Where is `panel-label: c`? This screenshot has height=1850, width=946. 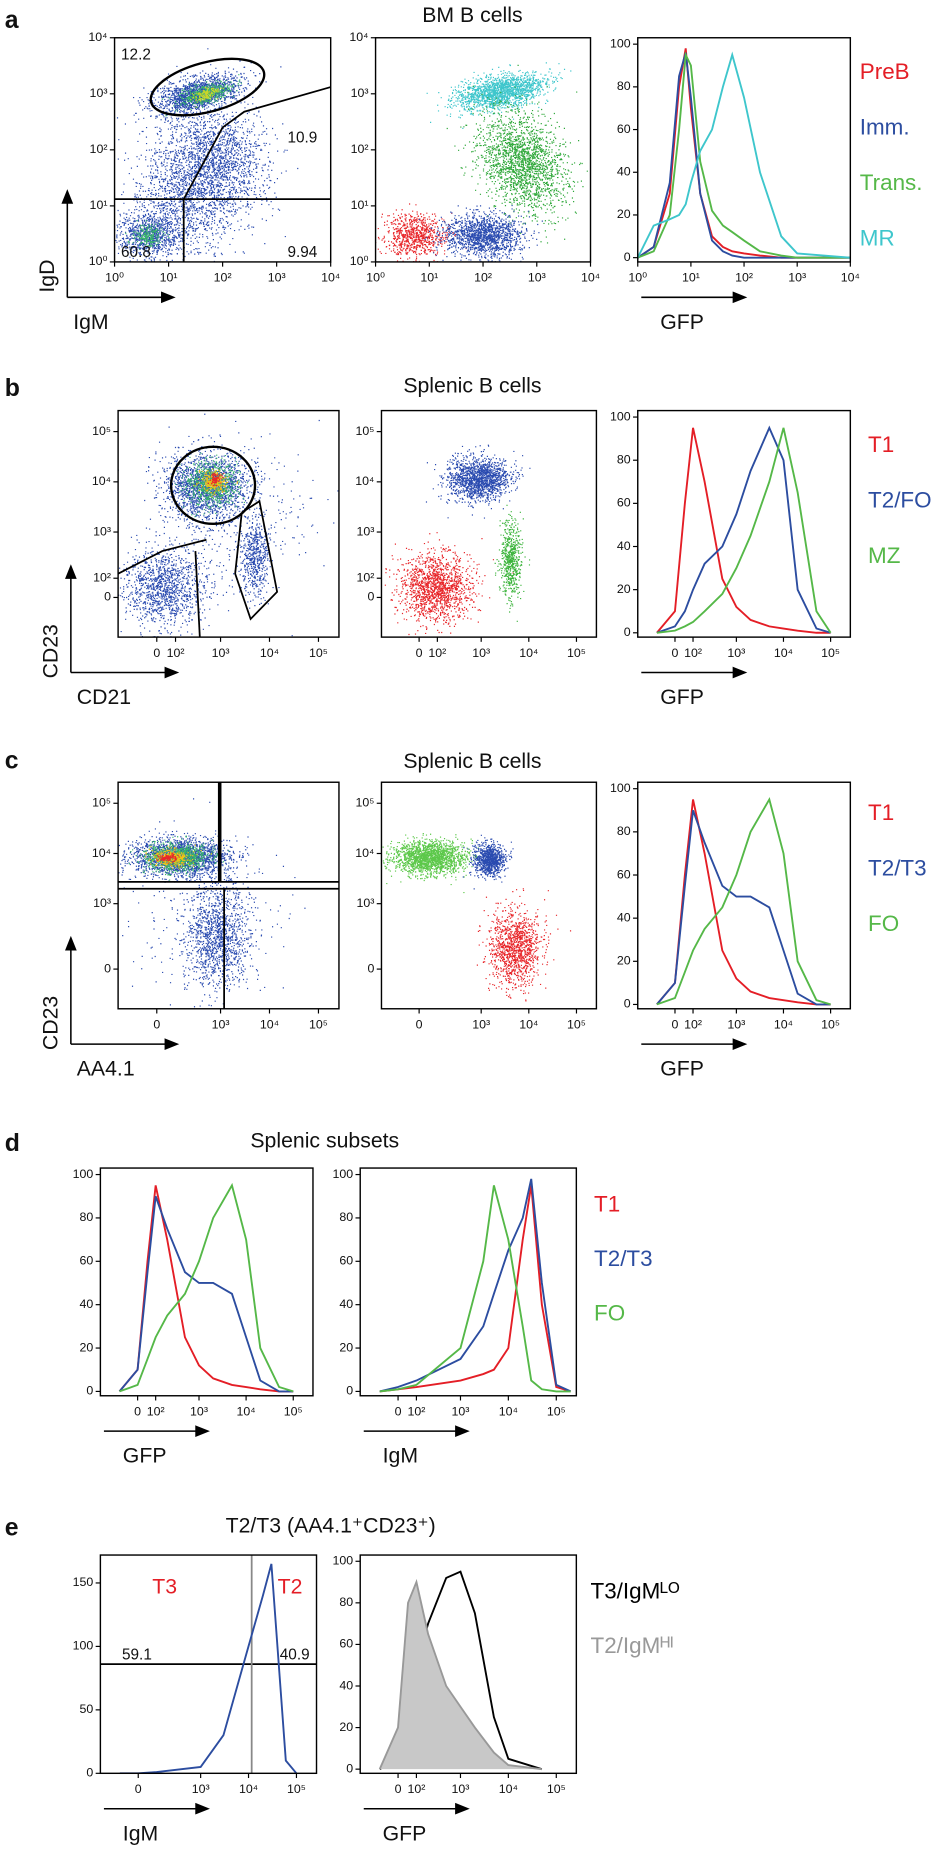
panel-label: c is located at coordinates (12, 761).